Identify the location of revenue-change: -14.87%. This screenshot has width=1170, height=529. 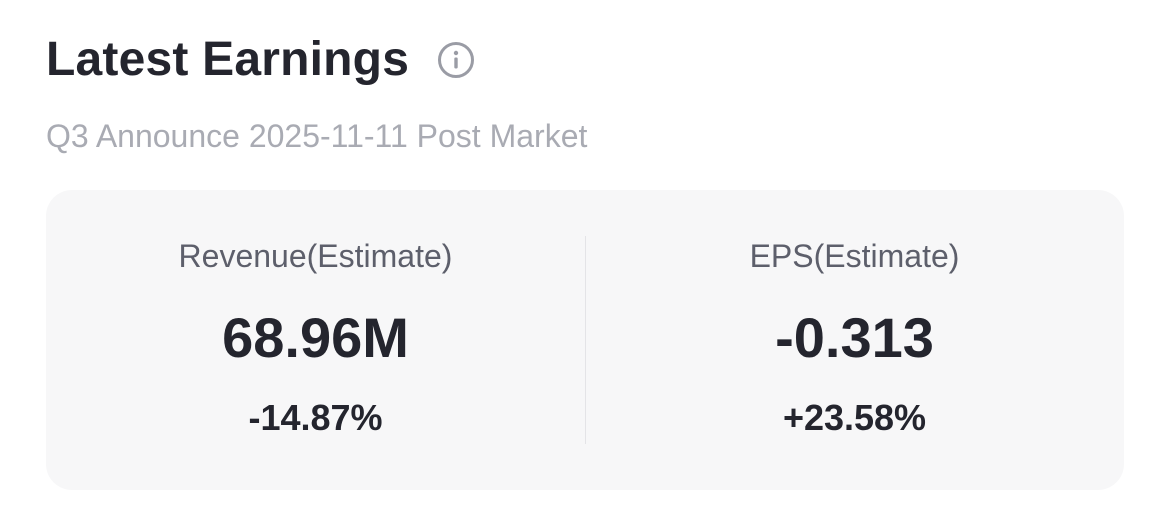
(315, 417).